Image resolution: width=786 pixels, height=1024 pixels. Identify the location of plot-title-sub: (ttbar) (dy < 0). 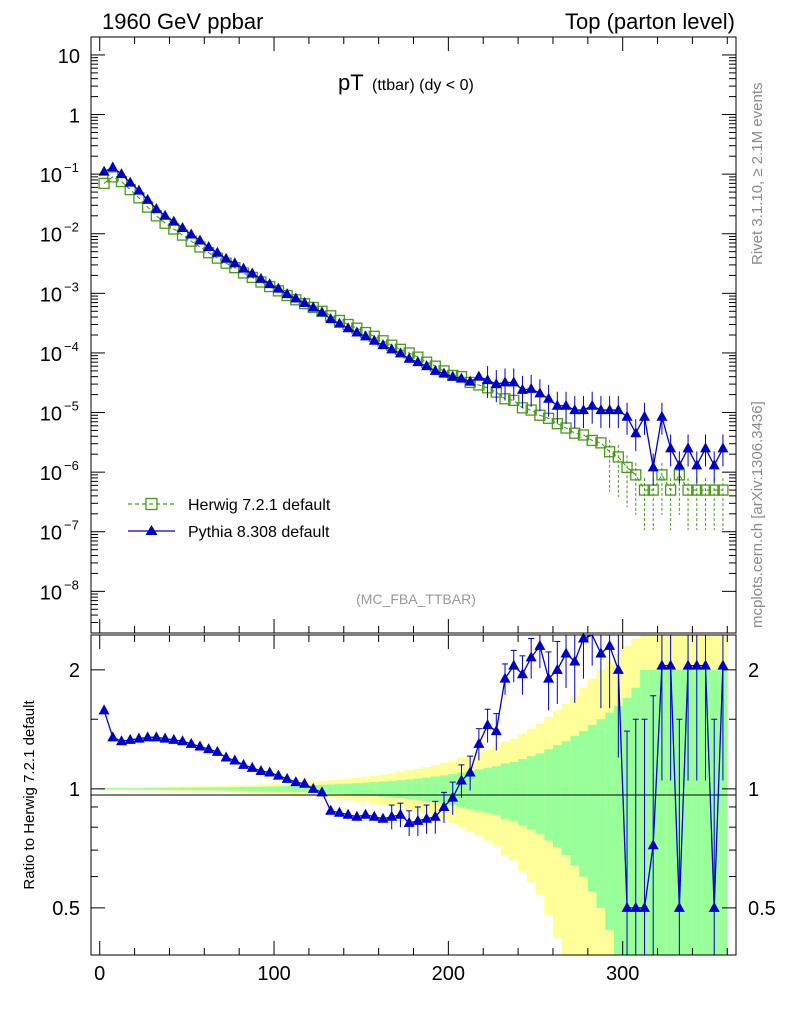
(423, 85).